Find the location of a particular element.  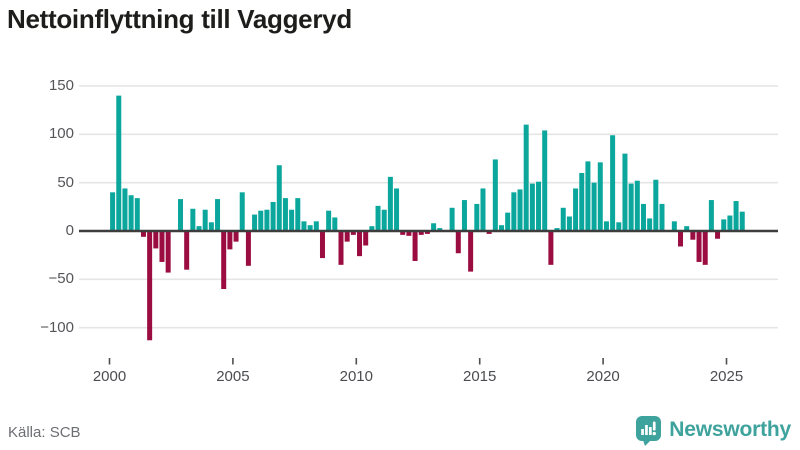

y-axis-label: 100 is located at coordinates (61, 134).